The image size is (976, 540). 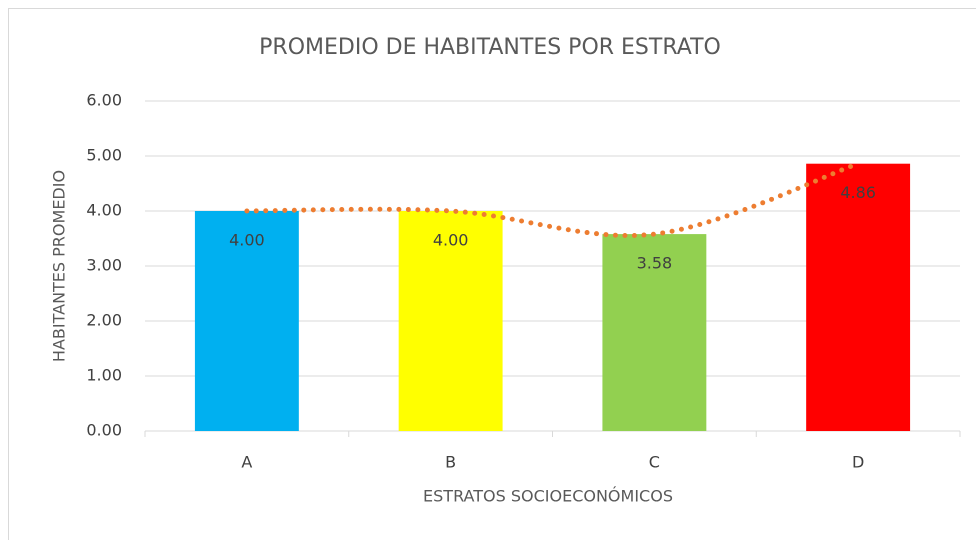 I want to click on y-tick-label: 1.00, so click(x=104, y=375).